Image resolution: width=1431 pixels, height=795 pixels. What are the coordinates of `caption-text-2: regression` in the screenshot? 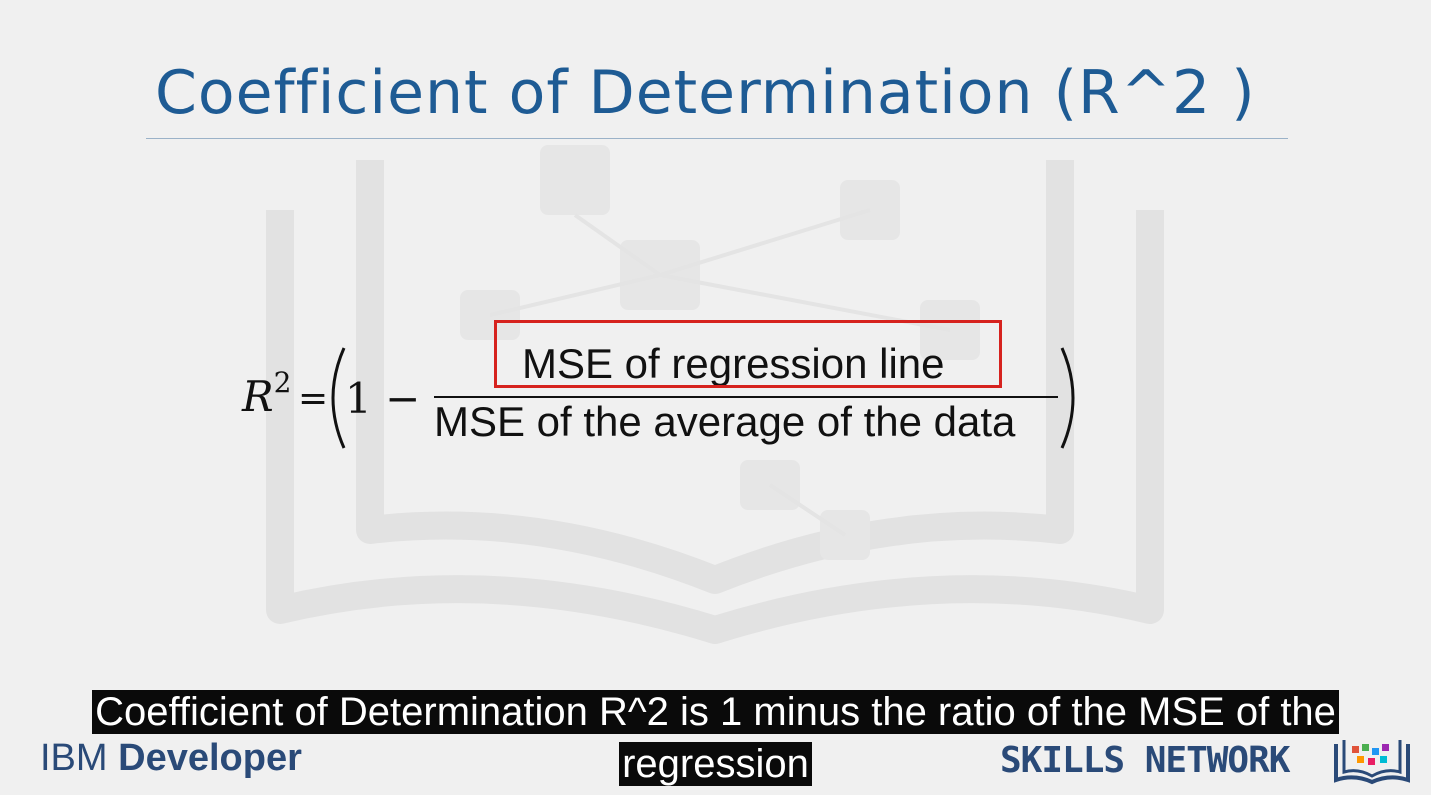 It's located at (715, 764).